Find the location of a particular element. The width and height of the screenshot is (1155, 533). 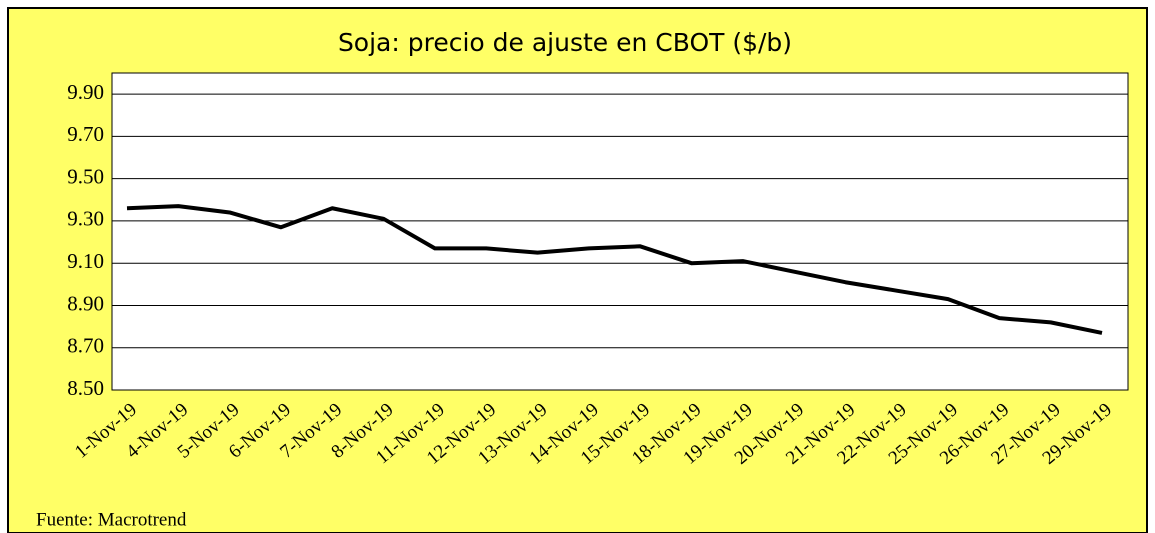

y-tick-label: 9.50 is located at coordinates (85, 176).